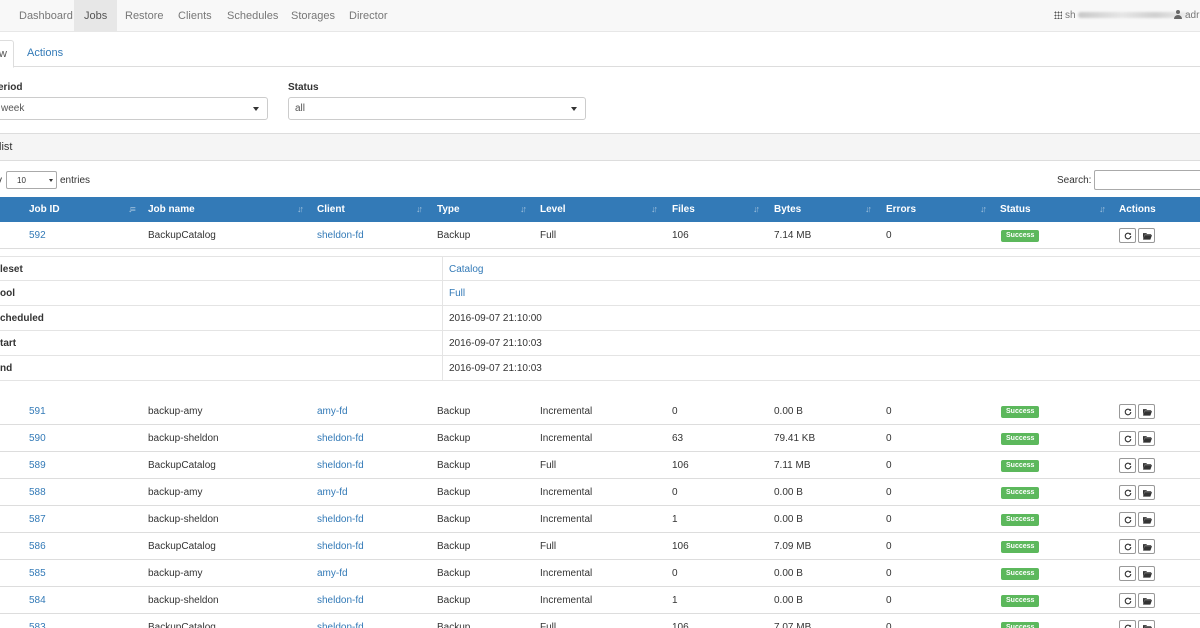  Describe the element at coordinates (253, 16) in the screenshot. I see `nav-schedules: Schedules` at that location.